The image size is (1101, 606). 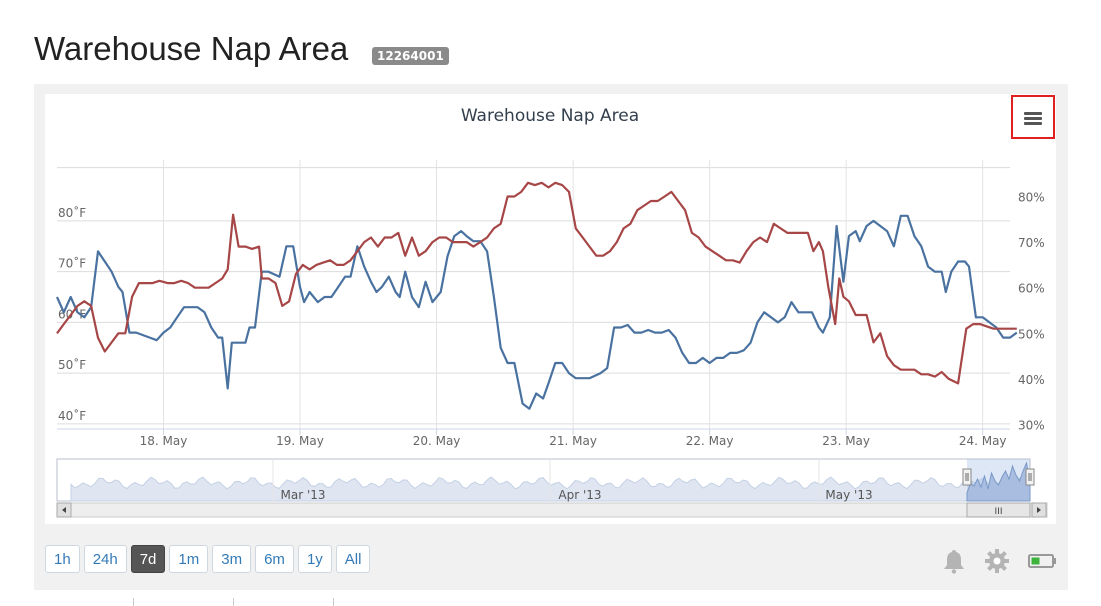 What do you see at coordinates (353, 559) in the screenshot?
I see `range-button-all: All` at bounding box center [353, 559].